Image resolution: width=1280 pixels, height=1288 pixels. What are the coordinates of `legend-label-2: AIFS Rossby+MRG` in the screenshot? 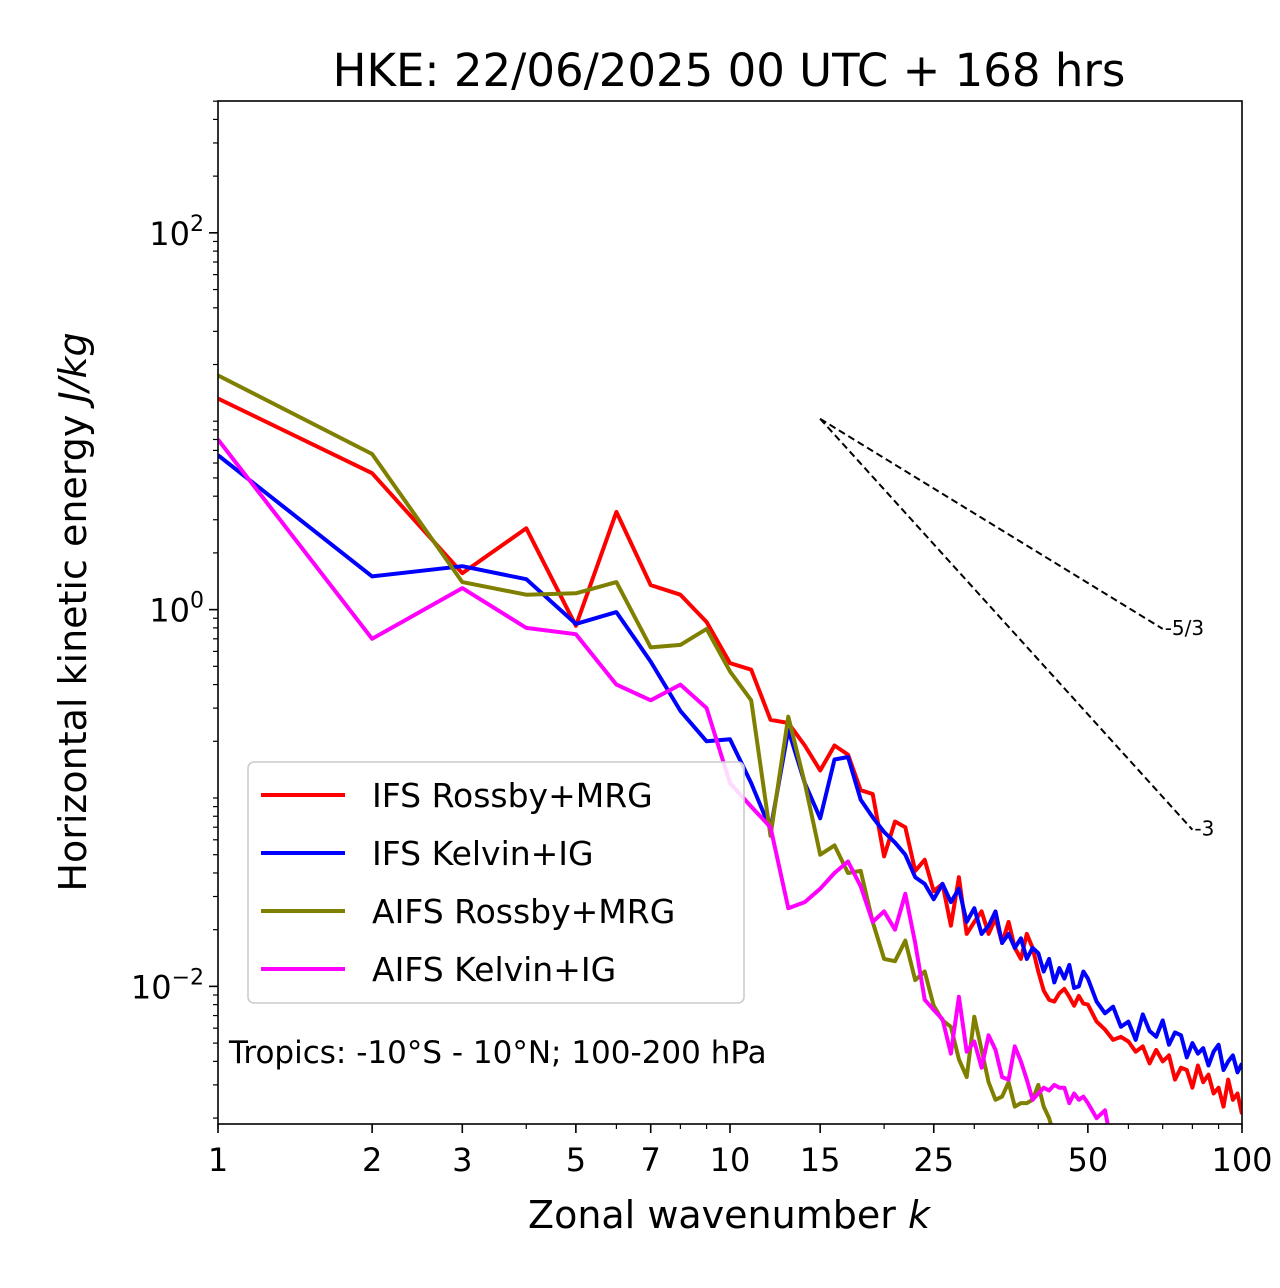 It's located at (523, 911).